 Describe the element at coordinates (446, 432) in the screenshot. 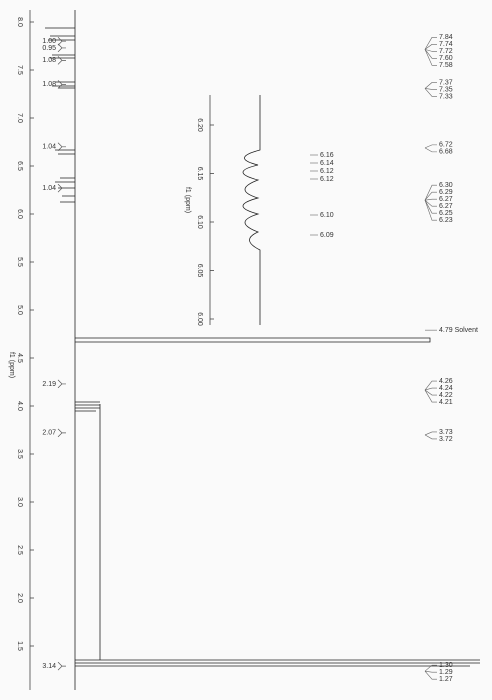

I see `peak-label: 3.73` at that location.